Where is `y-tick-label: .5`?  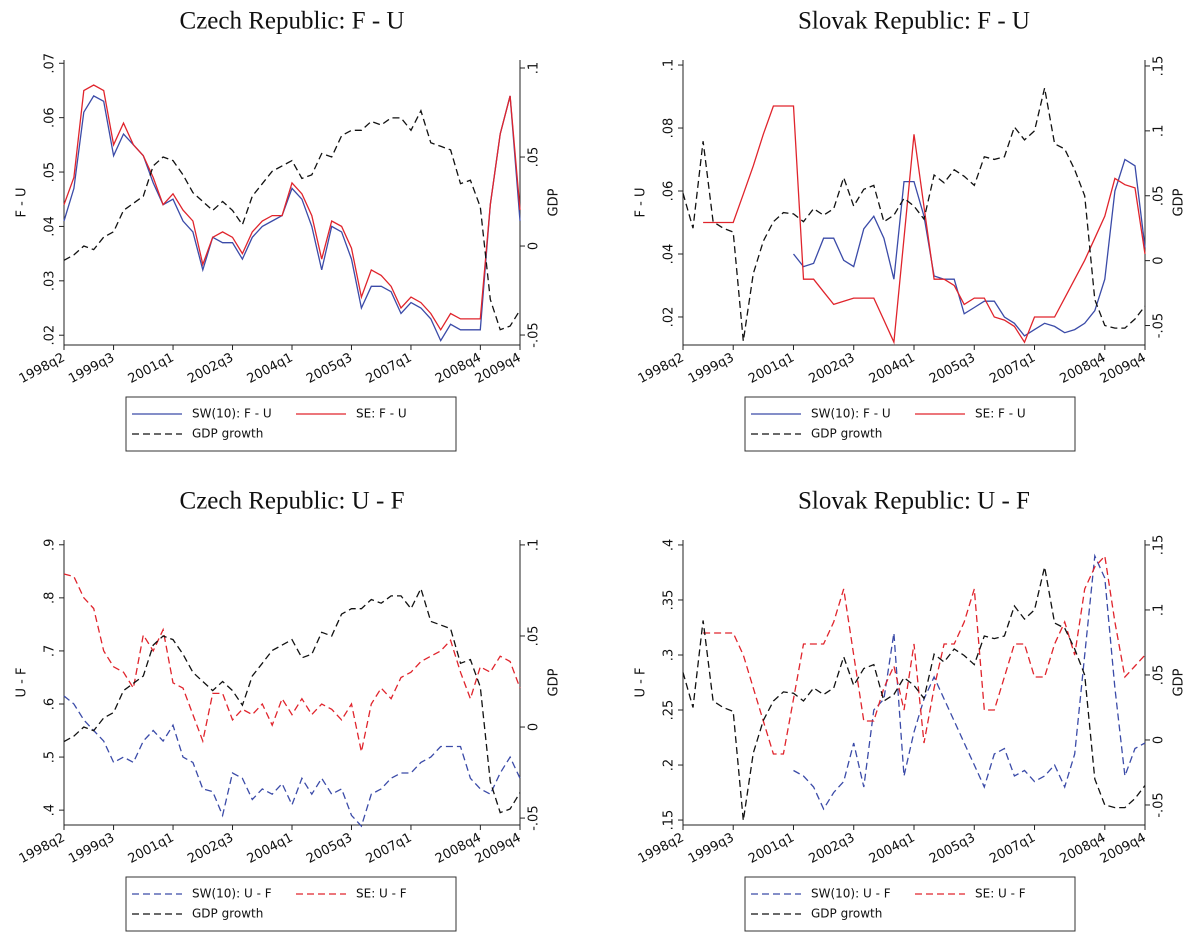
y-tick-label: .5 is located at coordinates (50, 757).